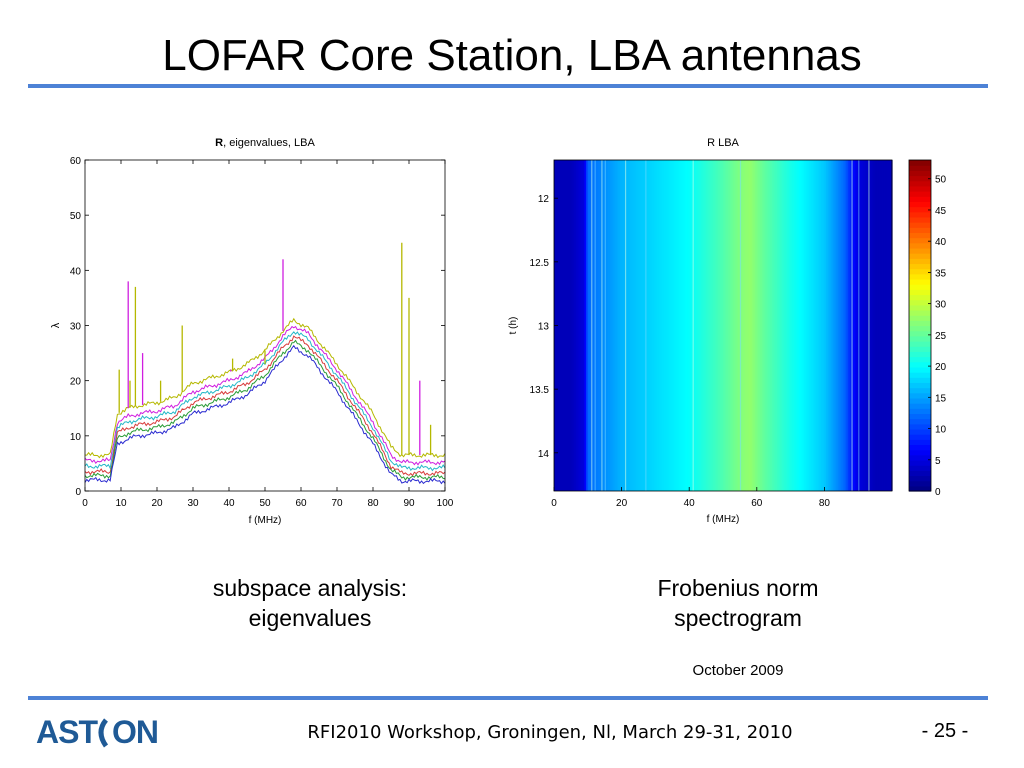 This screenshot has height=768, width=1024. Describe the element at coordinates (941, 398) in the screenshot. I see `colorbar-tick-label: 15` at that location.